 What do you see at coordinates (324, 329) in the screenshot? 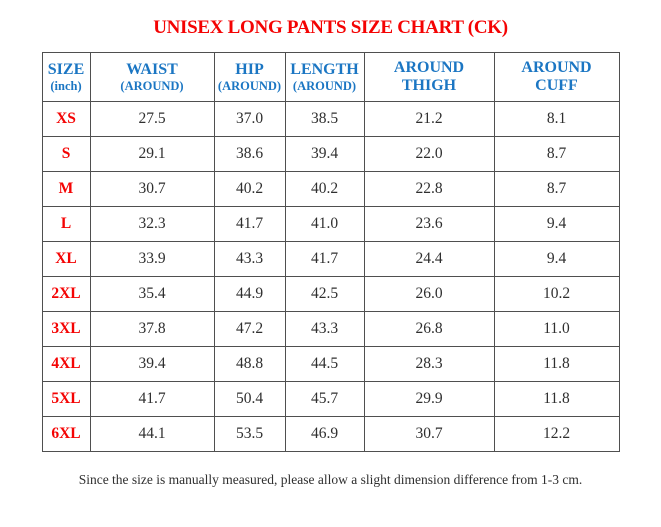
I see `length-value: 43.3` at bounding box center [324, 329].